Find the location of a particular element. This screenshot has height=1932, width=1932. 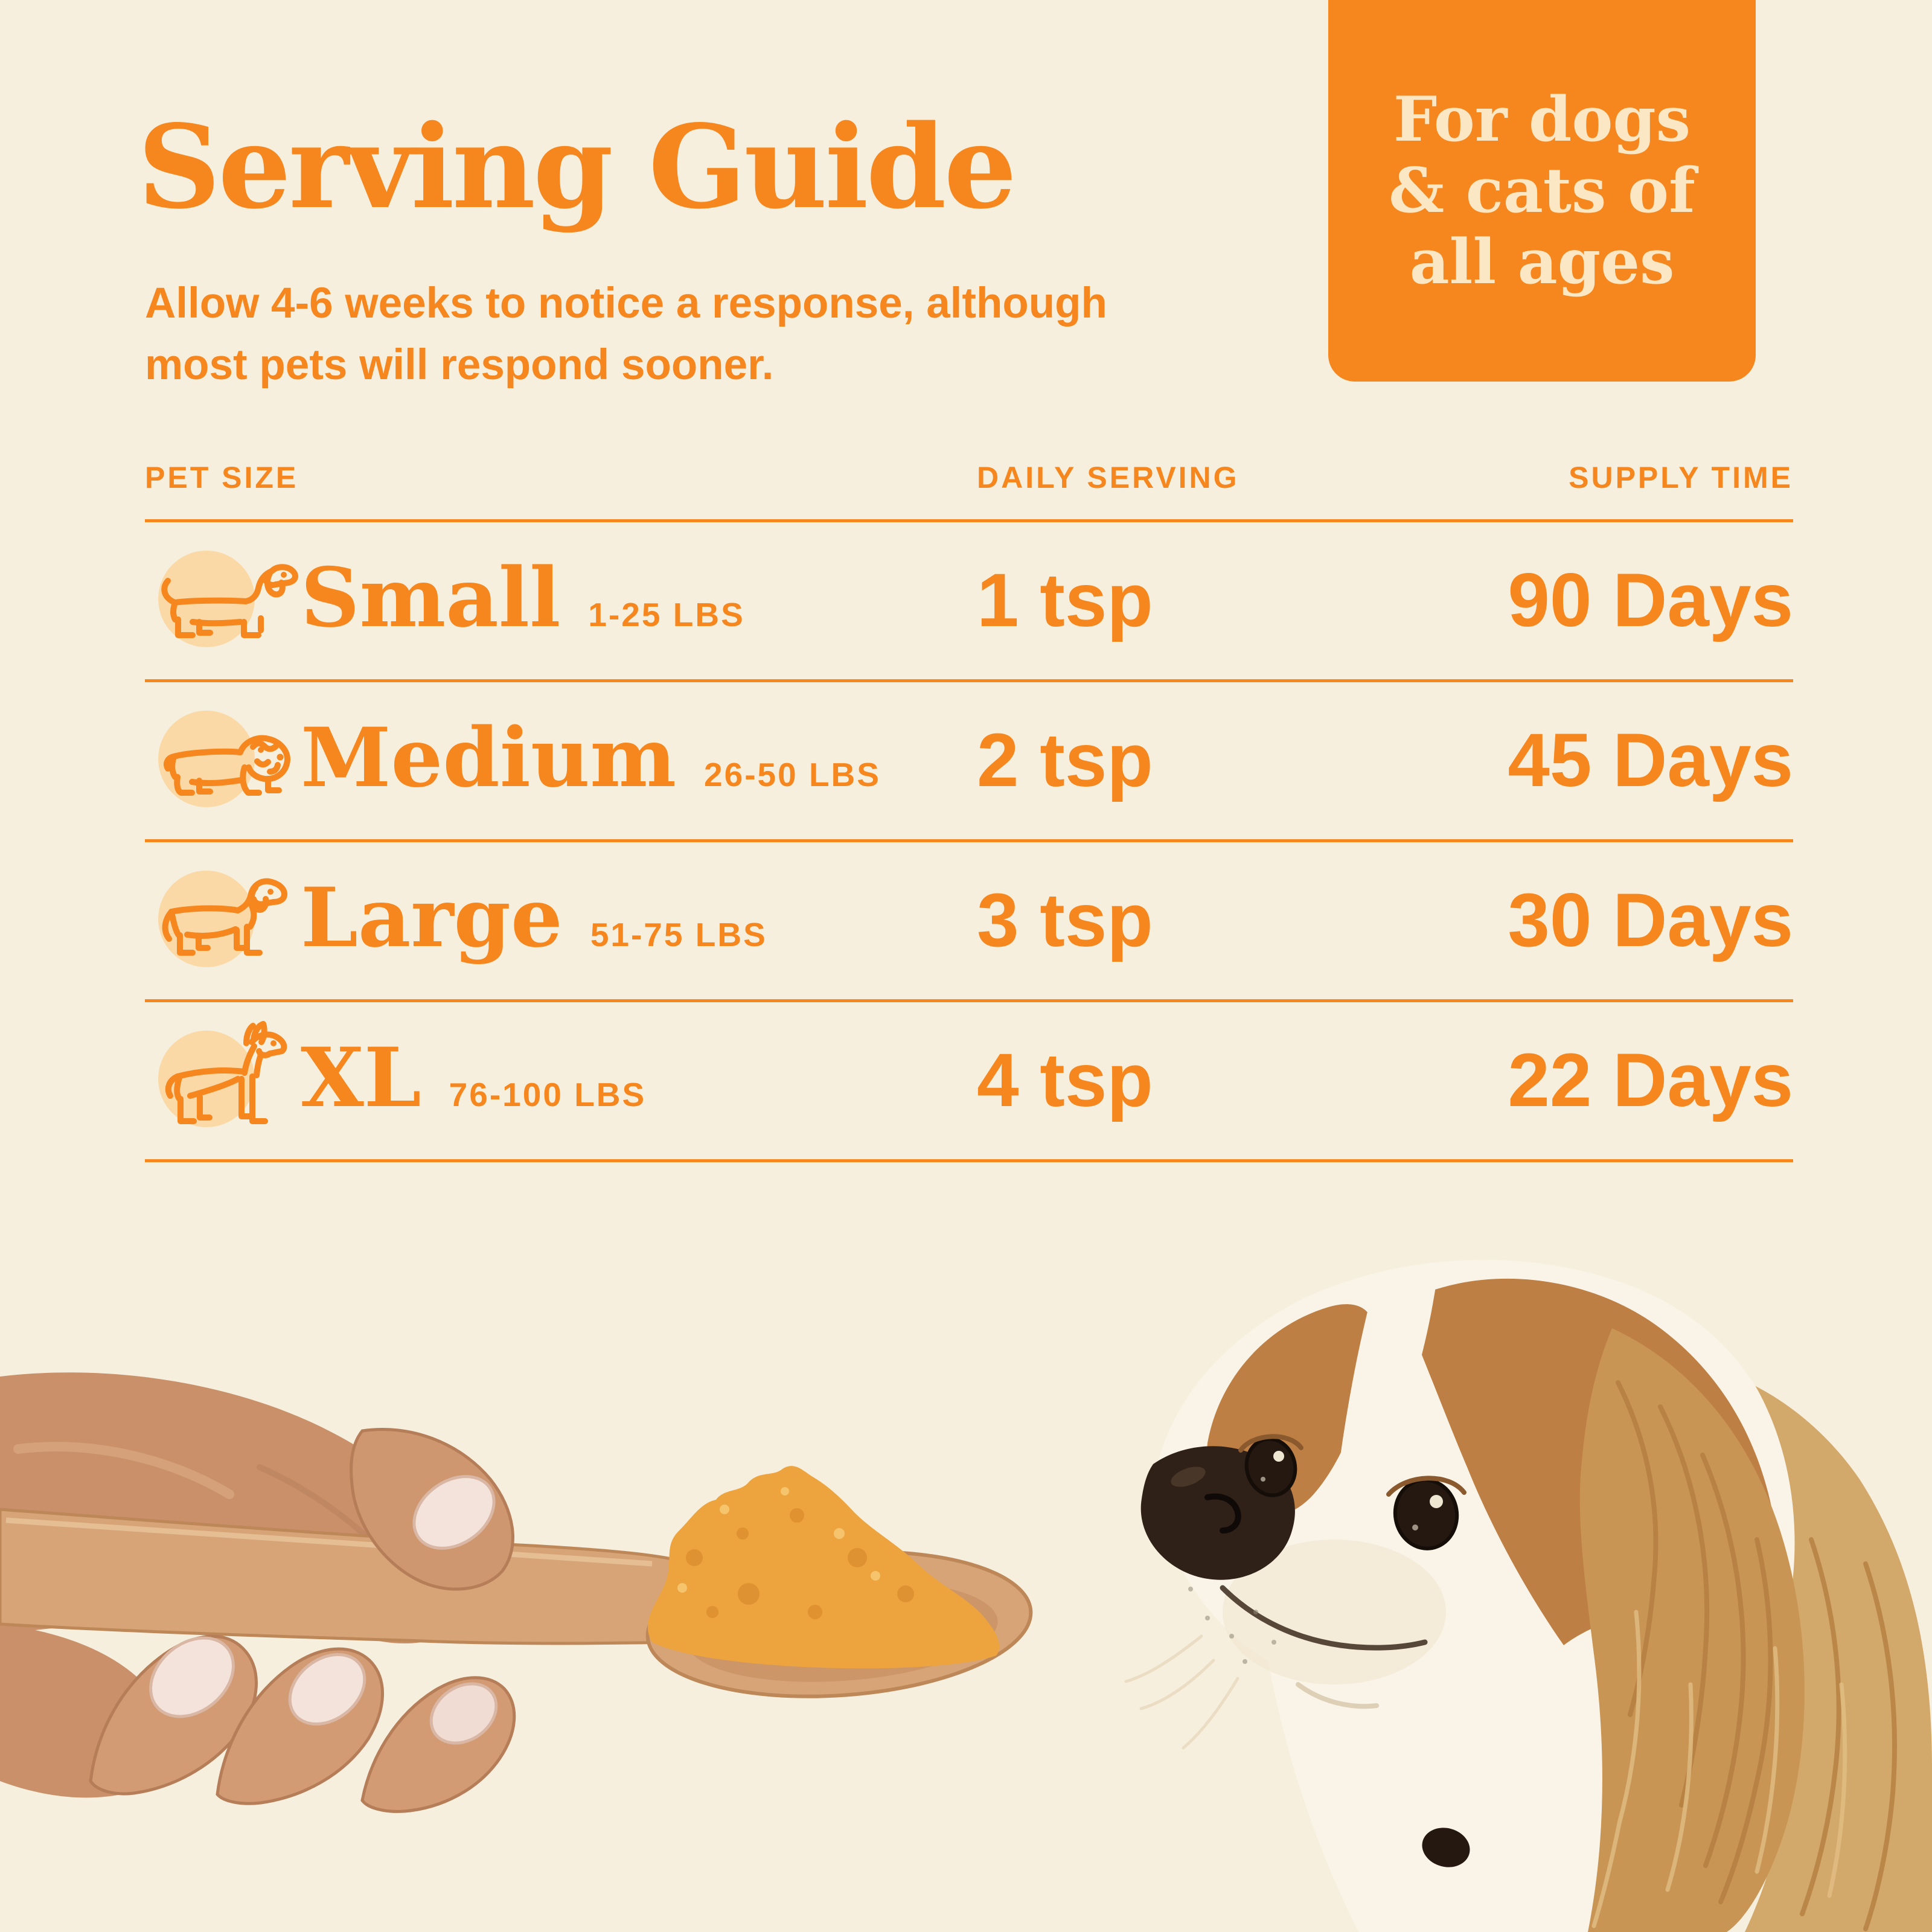

supply-time-value: 30 Days is located at coordinates (1650, 920).